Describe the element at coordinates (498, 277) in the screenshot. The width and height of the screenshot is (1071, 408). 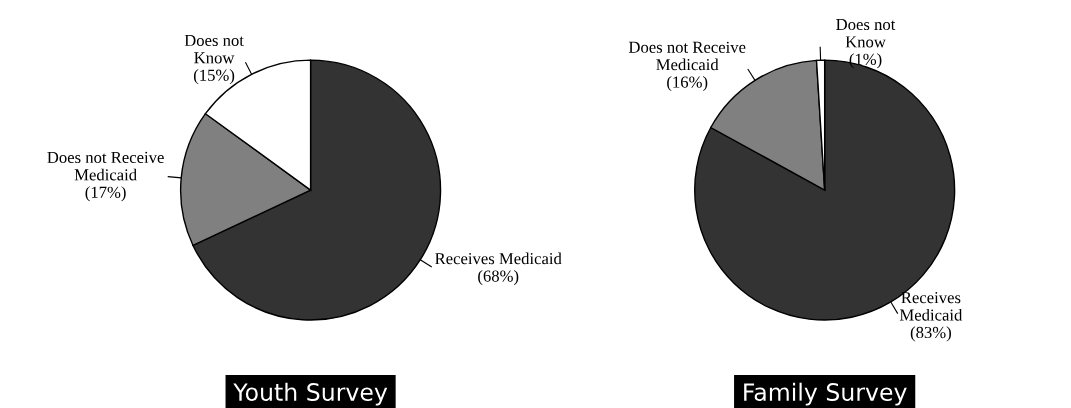
I see `data-label: (68%)` at that location.